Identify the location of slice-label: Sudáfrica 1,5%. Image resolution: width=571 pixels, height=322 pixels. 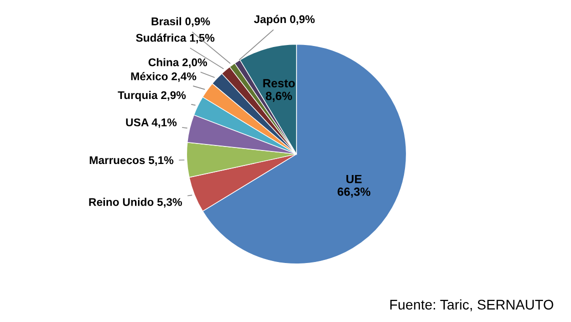
(175, 39).